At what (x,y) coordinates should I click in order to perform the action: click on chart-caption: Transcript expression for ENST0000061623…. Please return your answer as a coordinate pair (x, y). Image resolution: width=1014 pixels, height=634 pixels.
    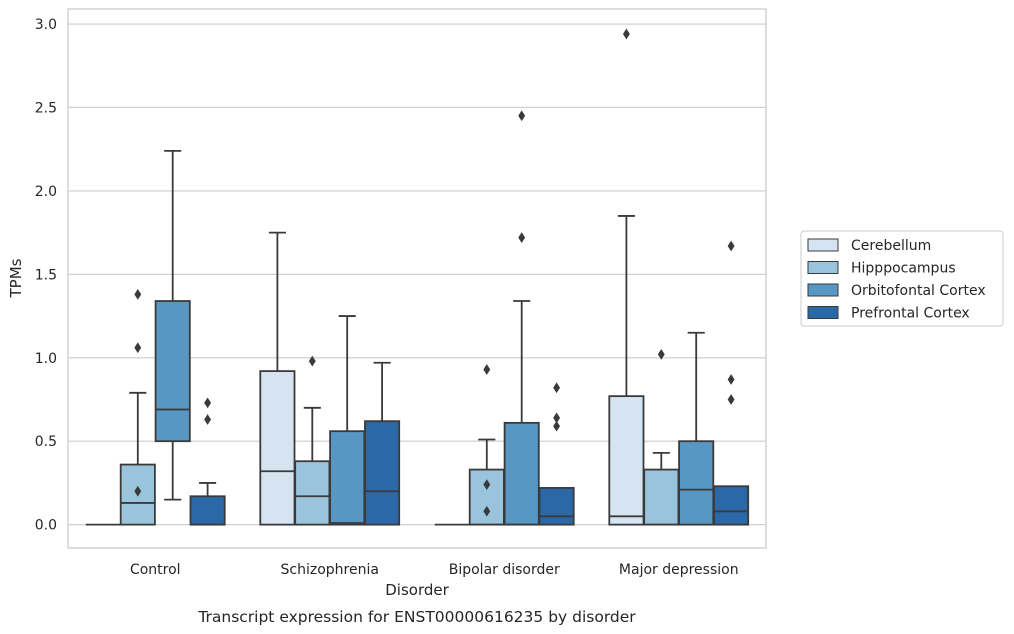
    Looking at the image, I should click on (416, 617).